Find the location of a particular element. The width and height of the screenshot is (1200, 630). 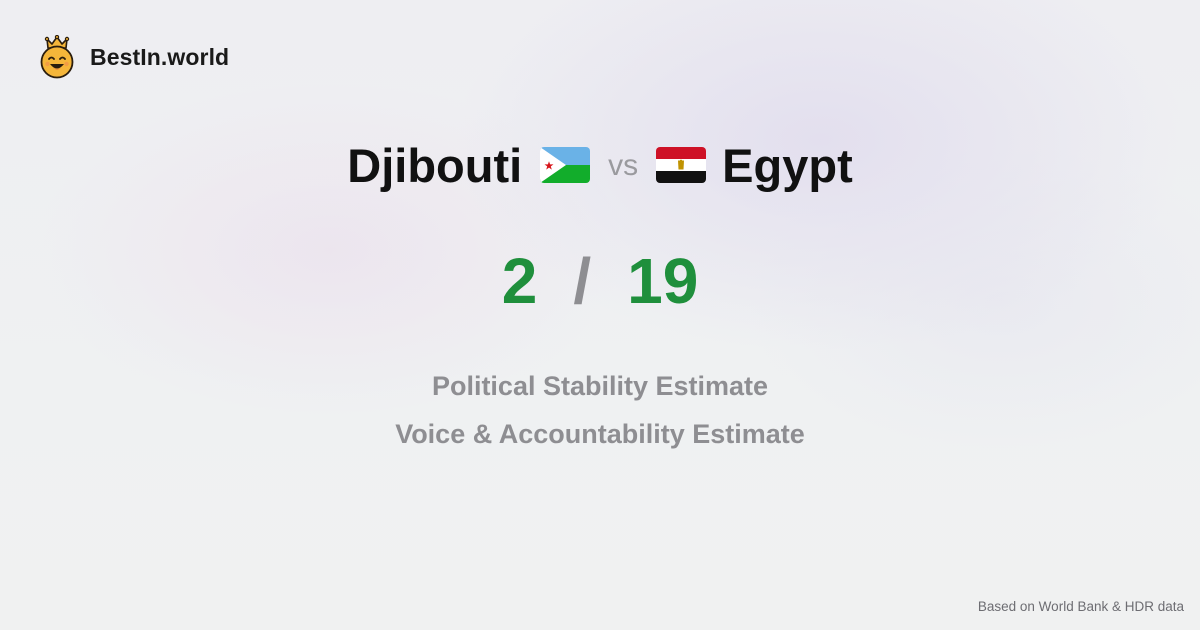

crowned-smiley-icon is located at coordinates (57, 57).